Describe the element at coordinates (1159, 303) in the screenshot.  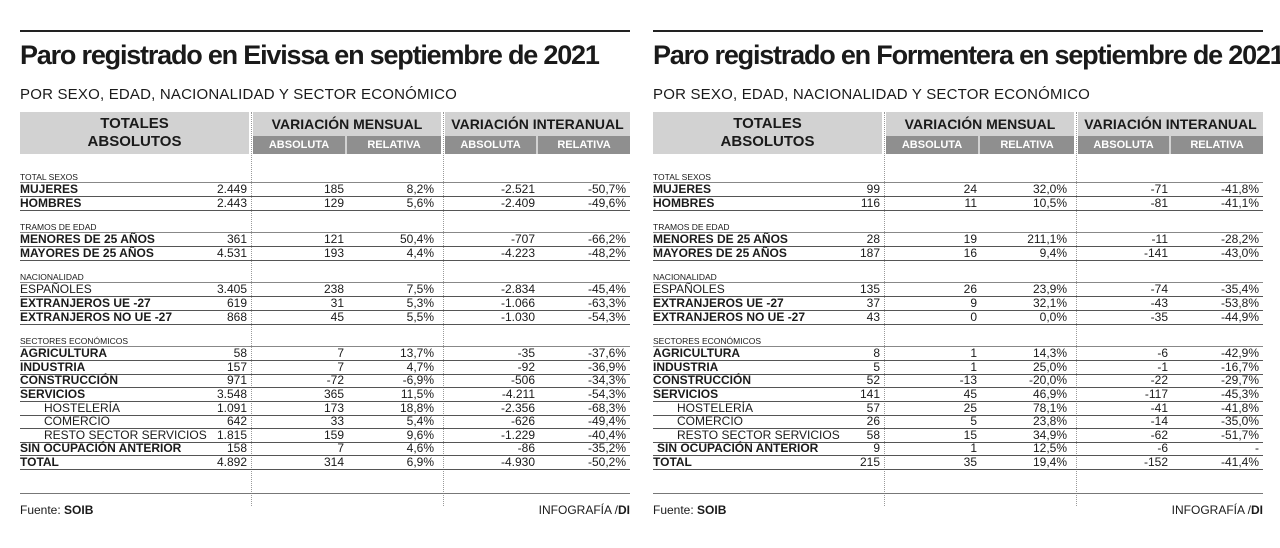
I see `yearly-abs-cell: -43` at that location.